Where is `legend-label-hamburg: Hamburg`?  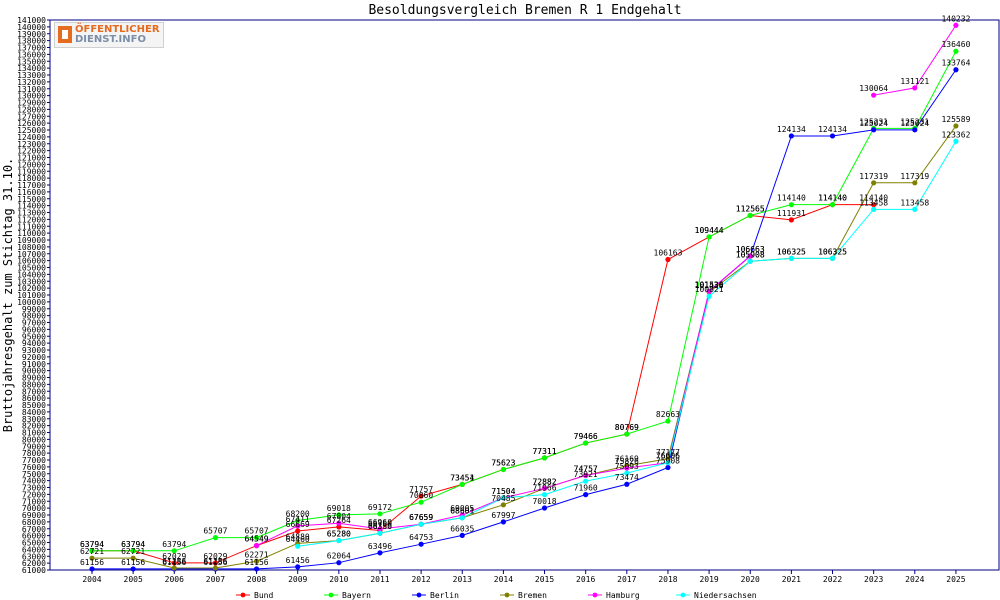 legend-label-hamburg: Hamburg is located at coordinates (623, 595).